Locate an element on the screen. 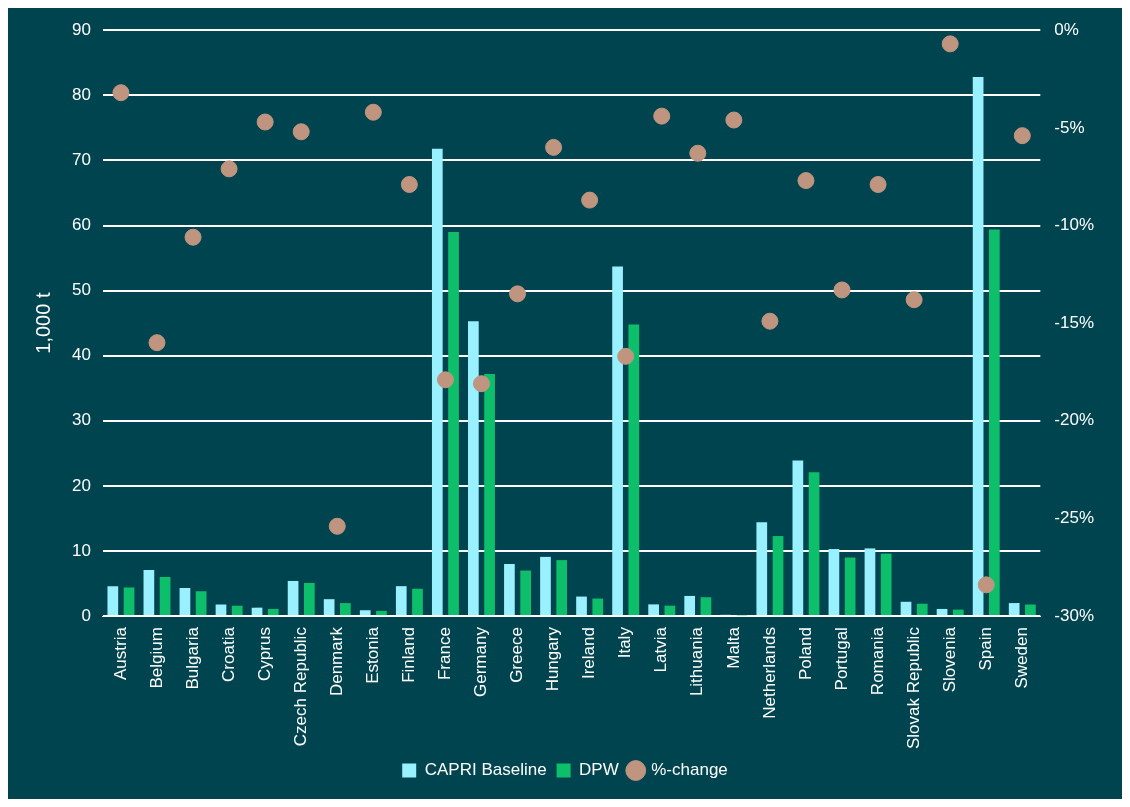 Image resolution: width=1130 pixels, height=807 pixels. x-tick-label: Estonia is located at coordinates (372, 655).